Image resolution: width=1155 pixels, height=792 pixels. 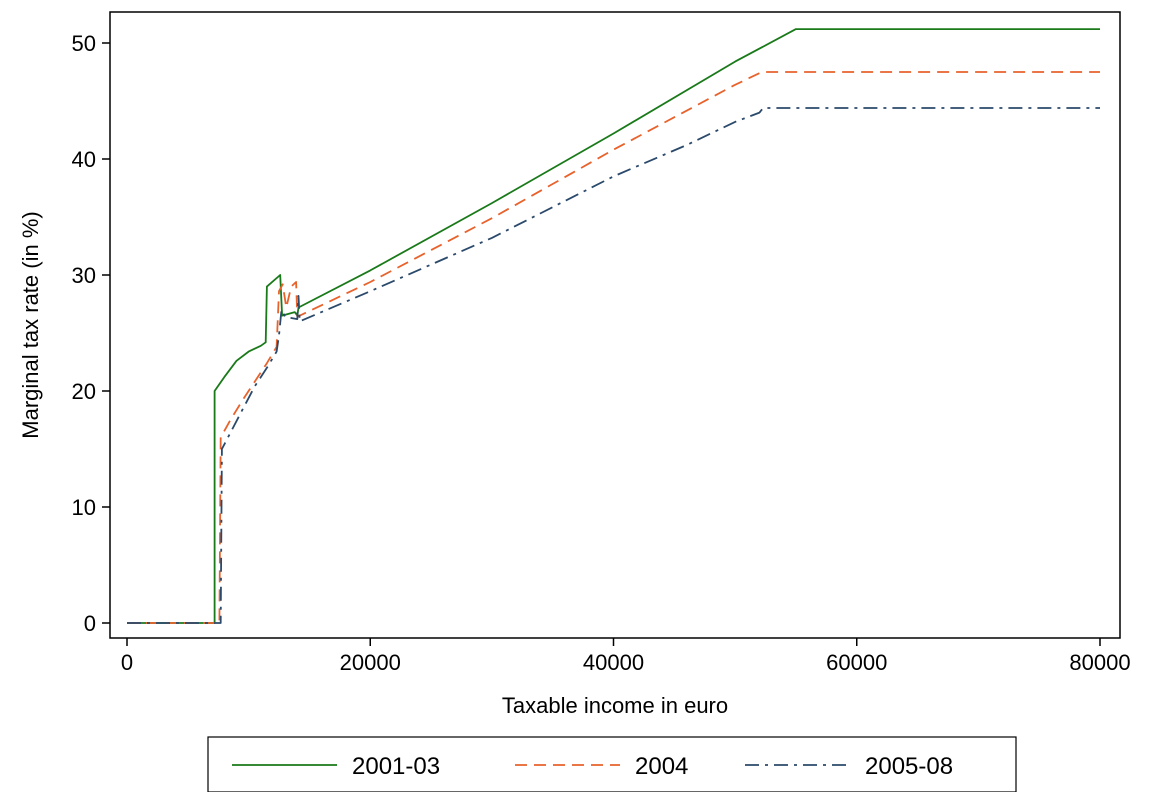 What do you see at coordinates (84, 391) in the screenshot?
I see `y-tick-label: 20` at bounding box center [84, 391].